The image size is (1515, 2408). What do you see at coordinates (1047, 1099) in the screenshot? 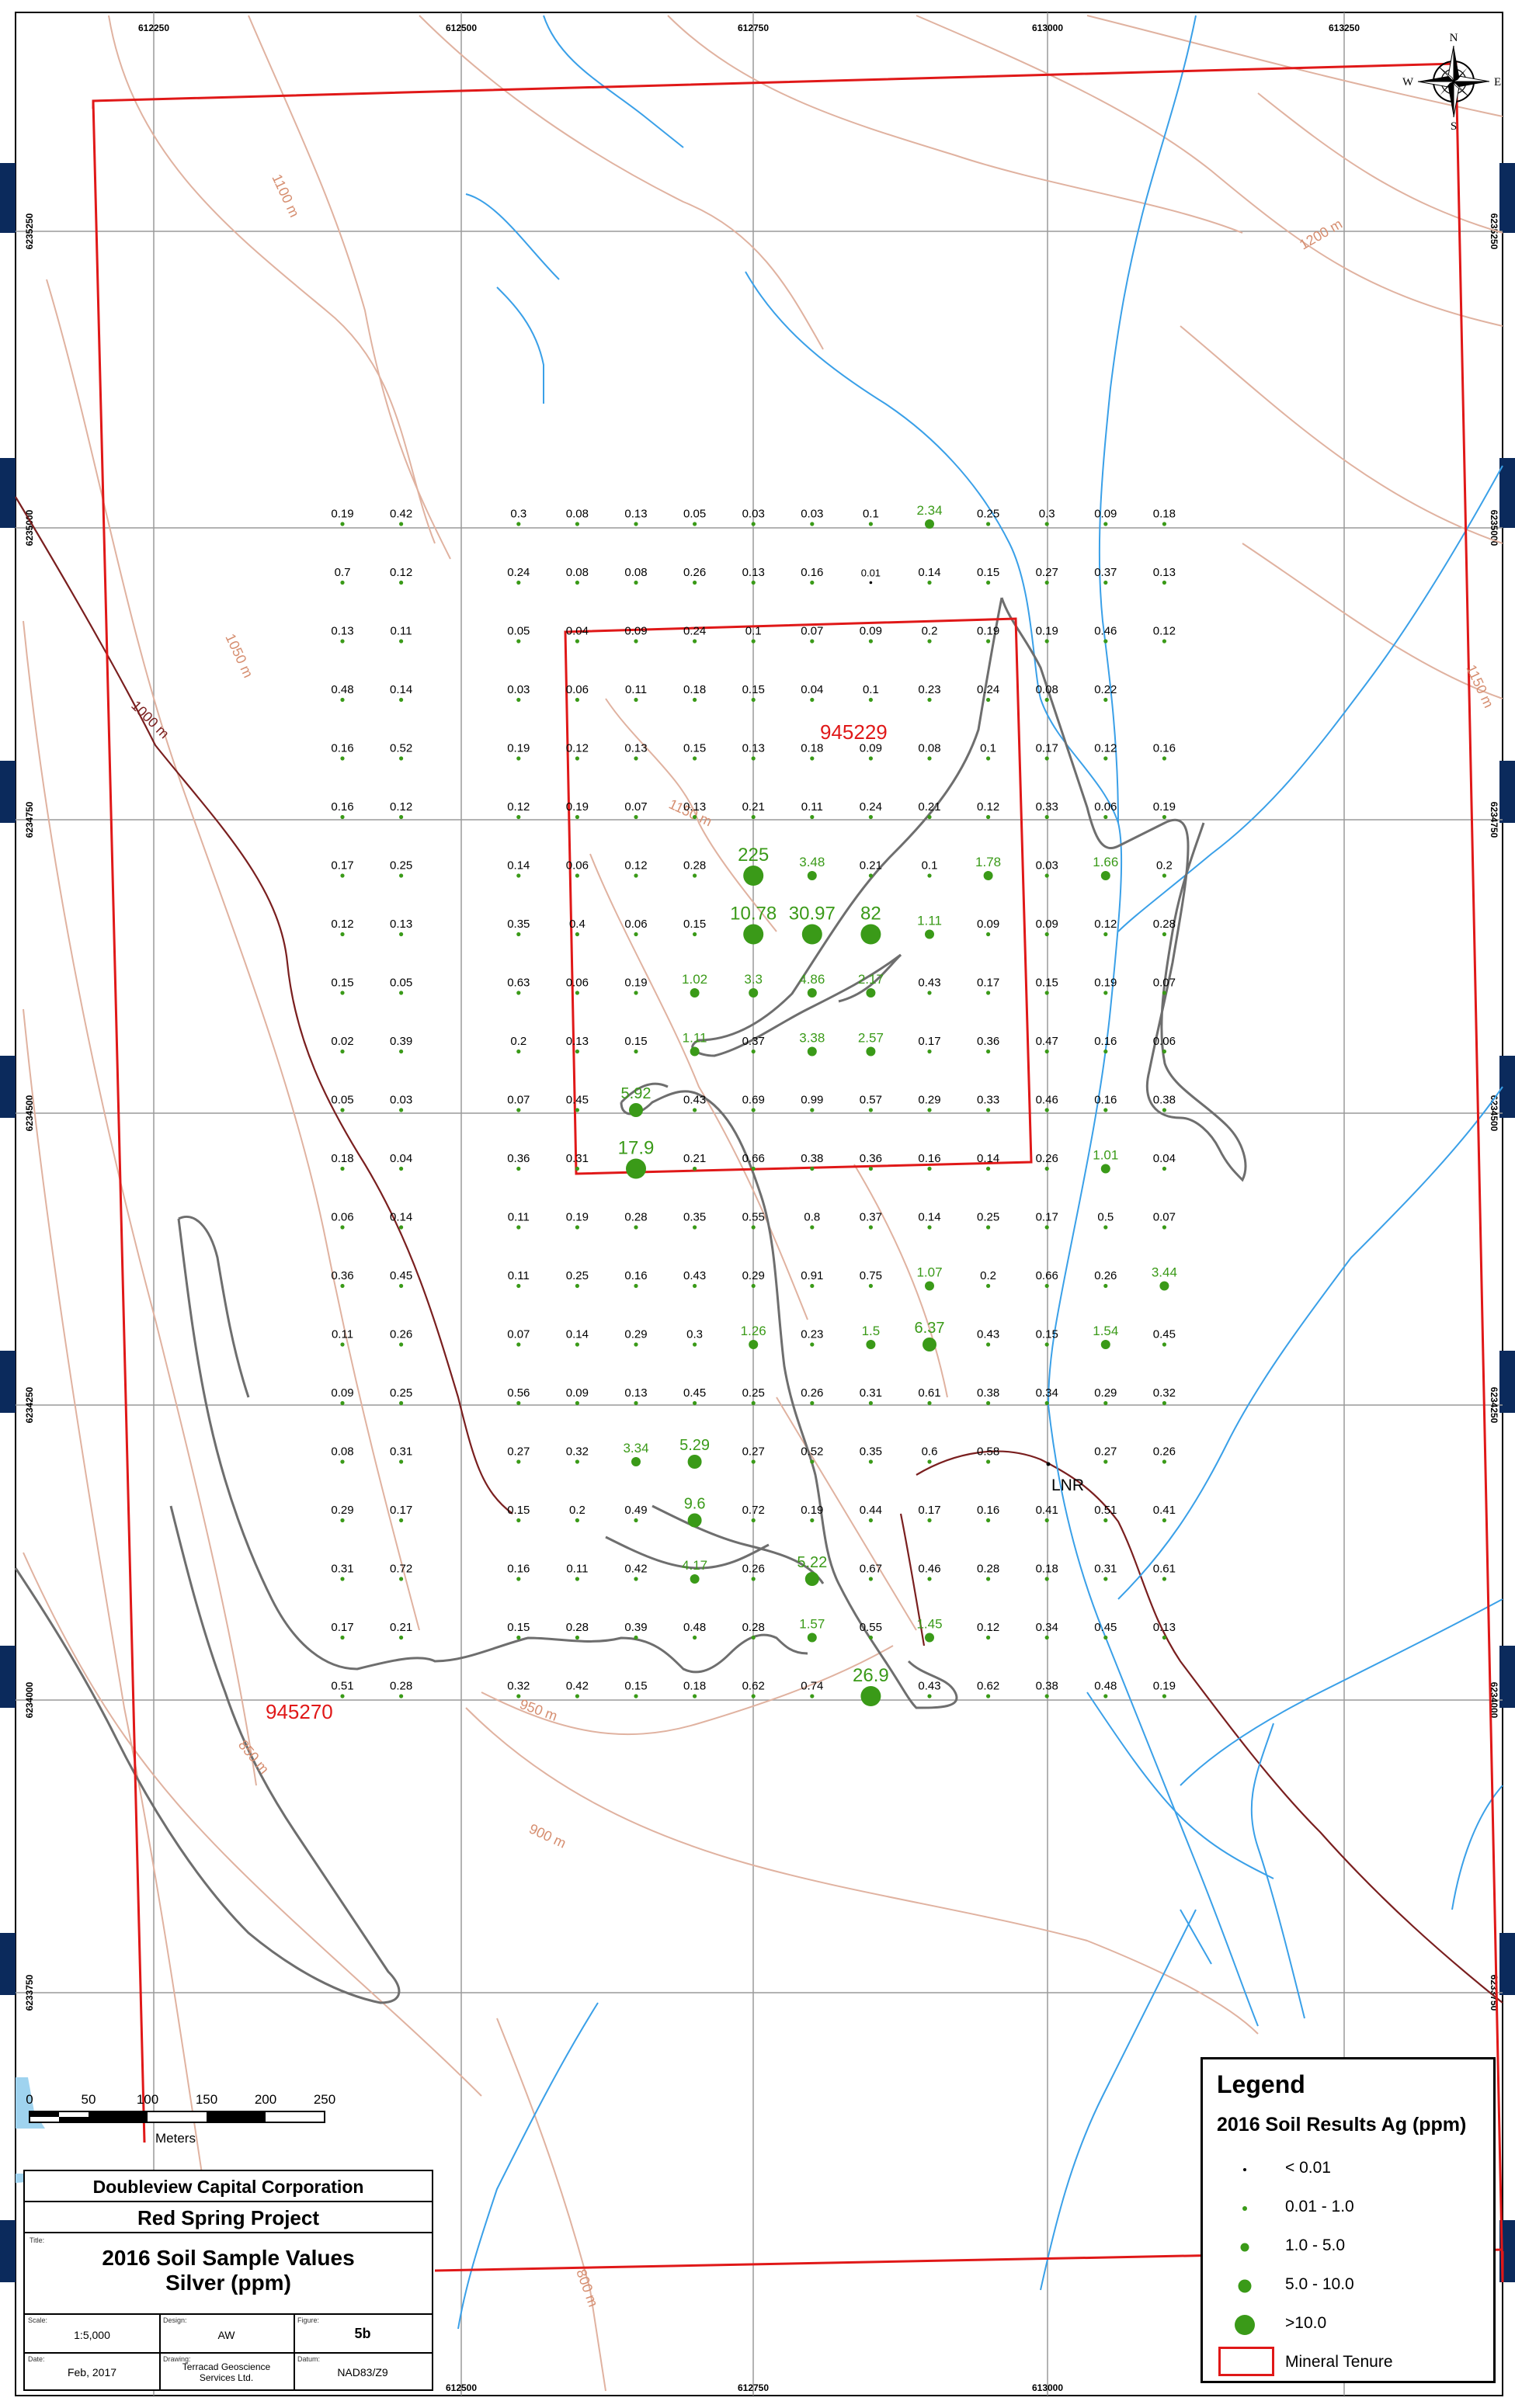
I see `sample-value: 0.46` at bounding box center [1047, 1099].